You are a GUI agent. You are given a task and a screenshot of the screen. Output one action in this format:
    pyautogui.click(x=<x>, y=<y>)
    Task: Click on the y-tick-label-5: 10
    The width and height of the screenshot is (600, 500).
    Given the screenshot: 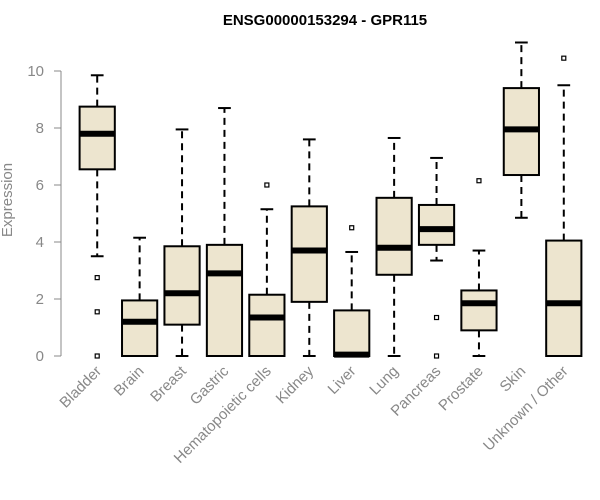 What is the action you would take?
    pyautogui.click(x=35, y=71)
    